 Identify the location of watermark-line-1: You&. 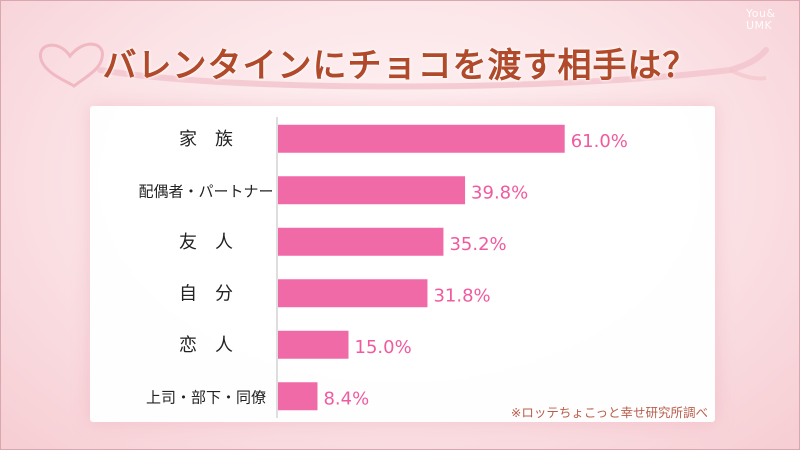
(761, 13).